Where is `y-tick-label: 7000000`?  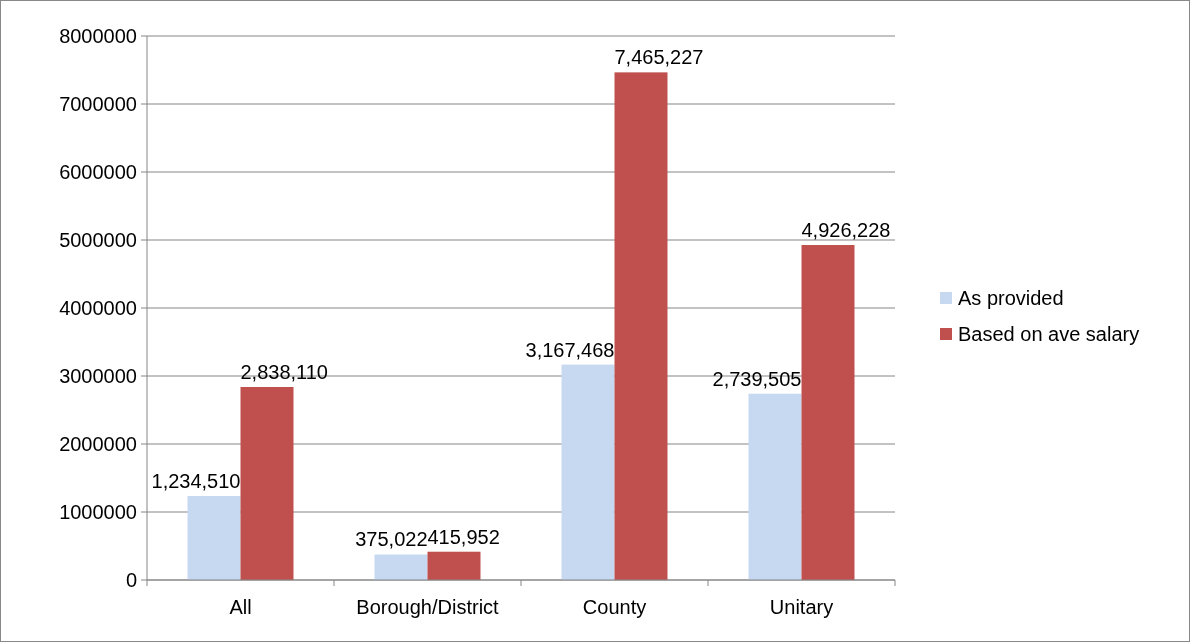
y-tick-label: 7000000 is located at coordinates (98, 104).